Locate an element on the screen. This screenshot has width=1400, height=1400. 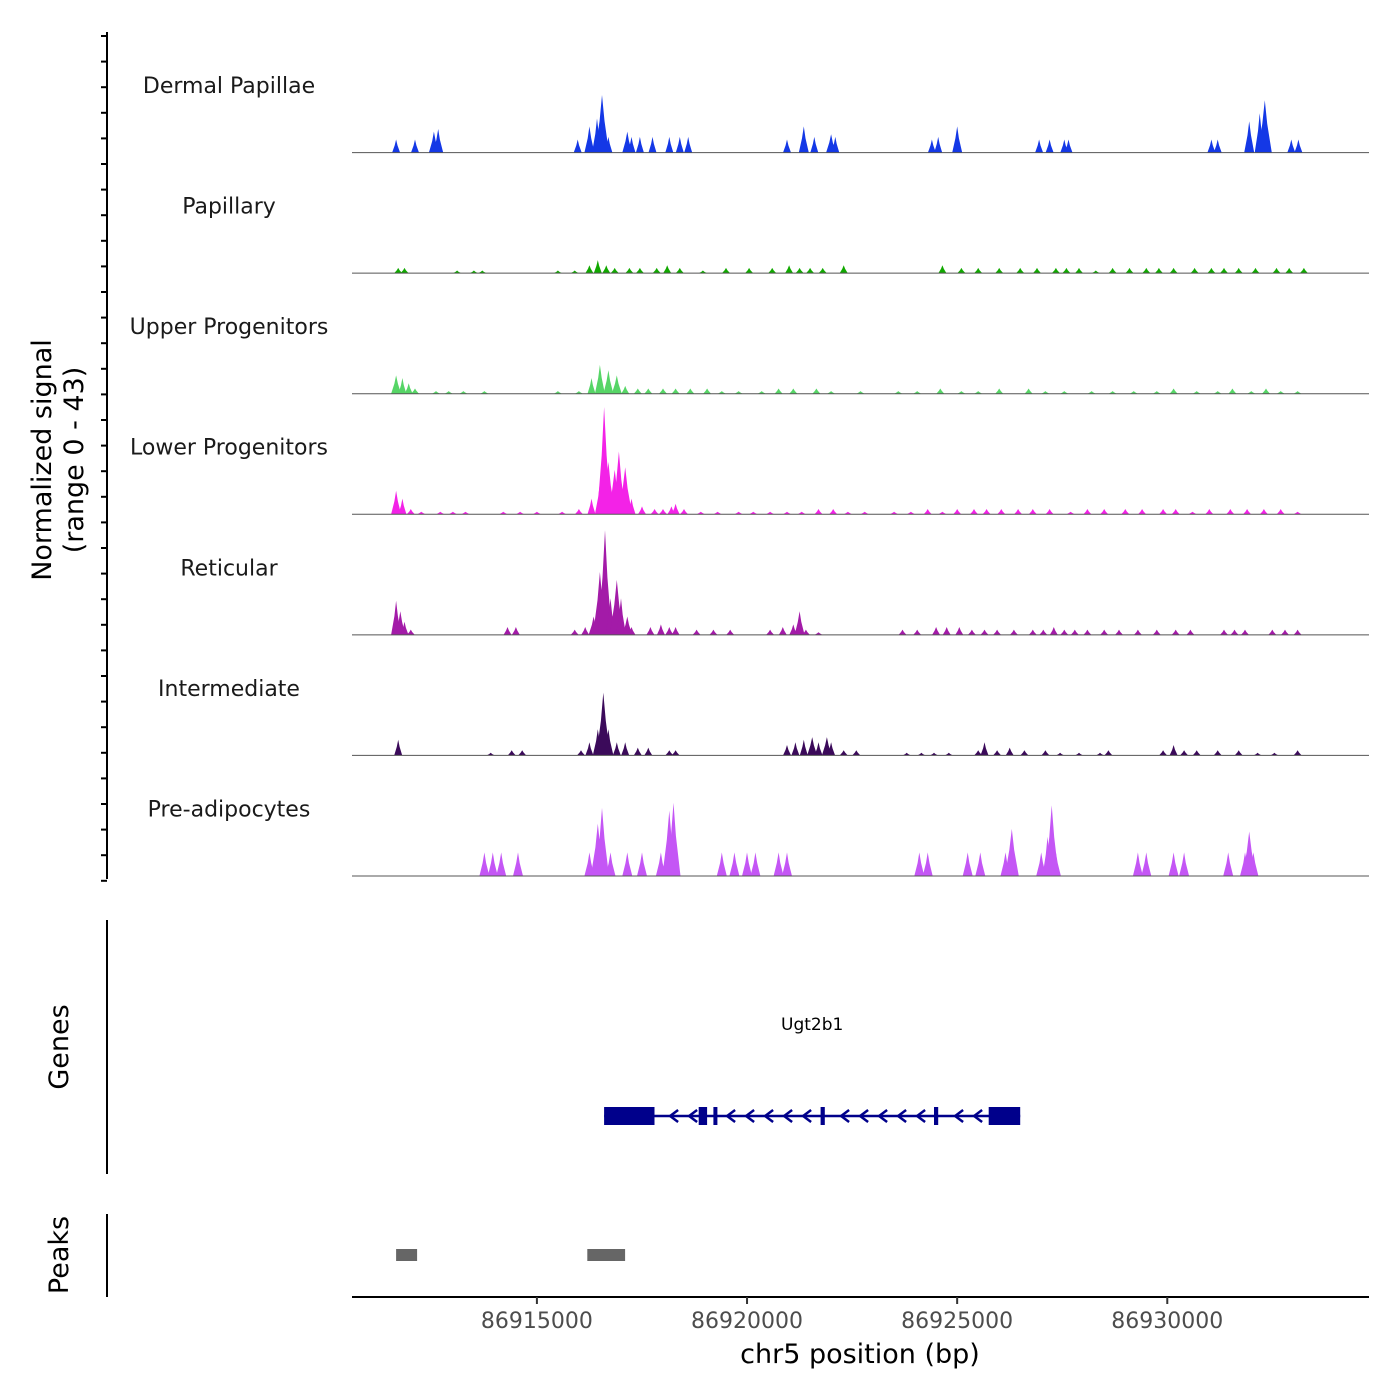
gene-model: Ugt2b1 is located at coordinates (812, 1070).